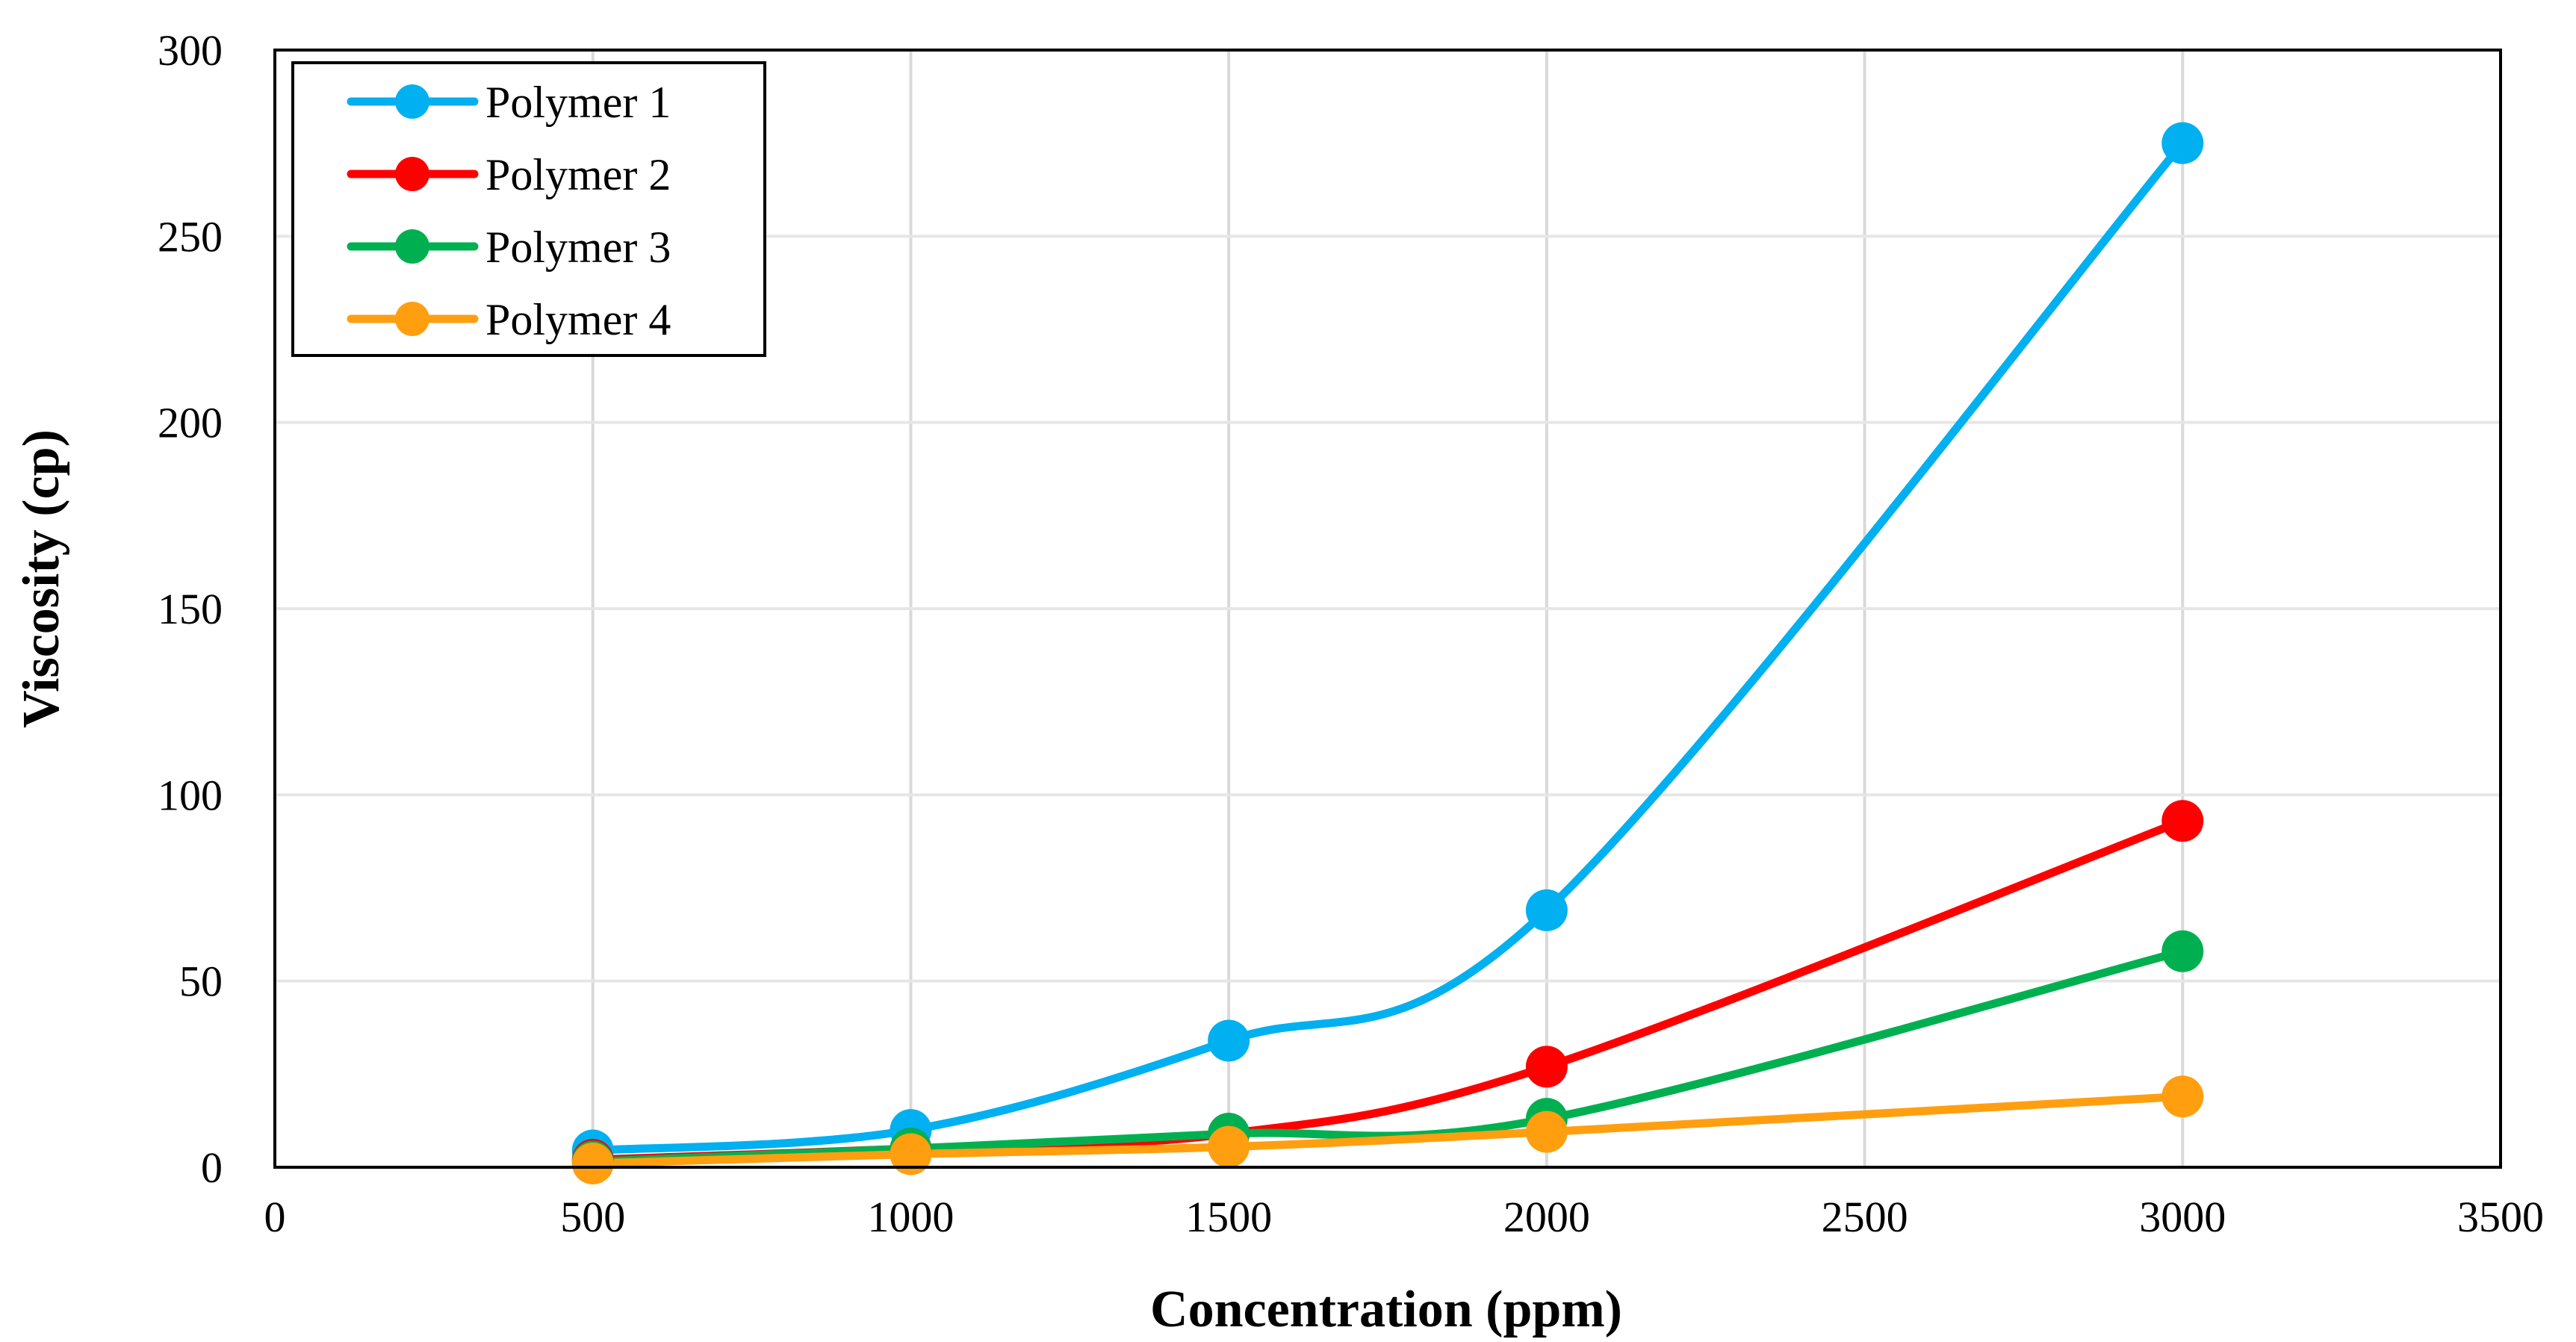 This screenshot has height=1342, width=2576. Describe the element at coordinates (1229, 1217) in the screenshot. I see `x-tick-label: 1500` at that location.